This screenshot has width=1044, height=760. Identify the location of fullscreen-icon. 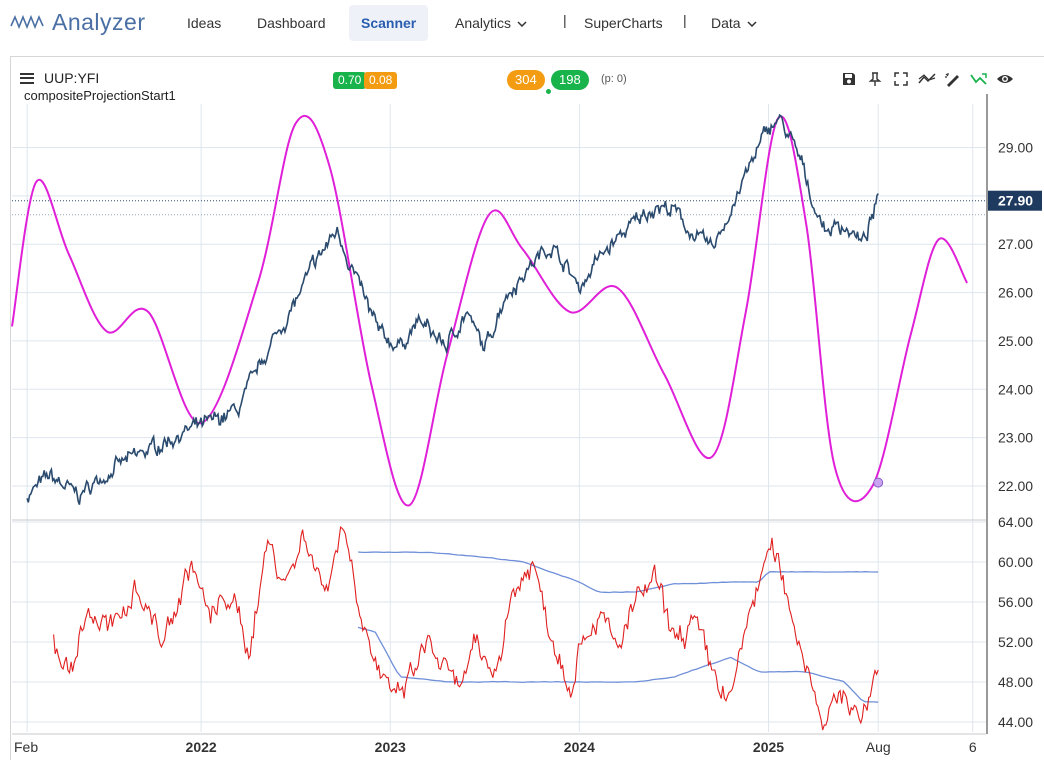
(901, 79).